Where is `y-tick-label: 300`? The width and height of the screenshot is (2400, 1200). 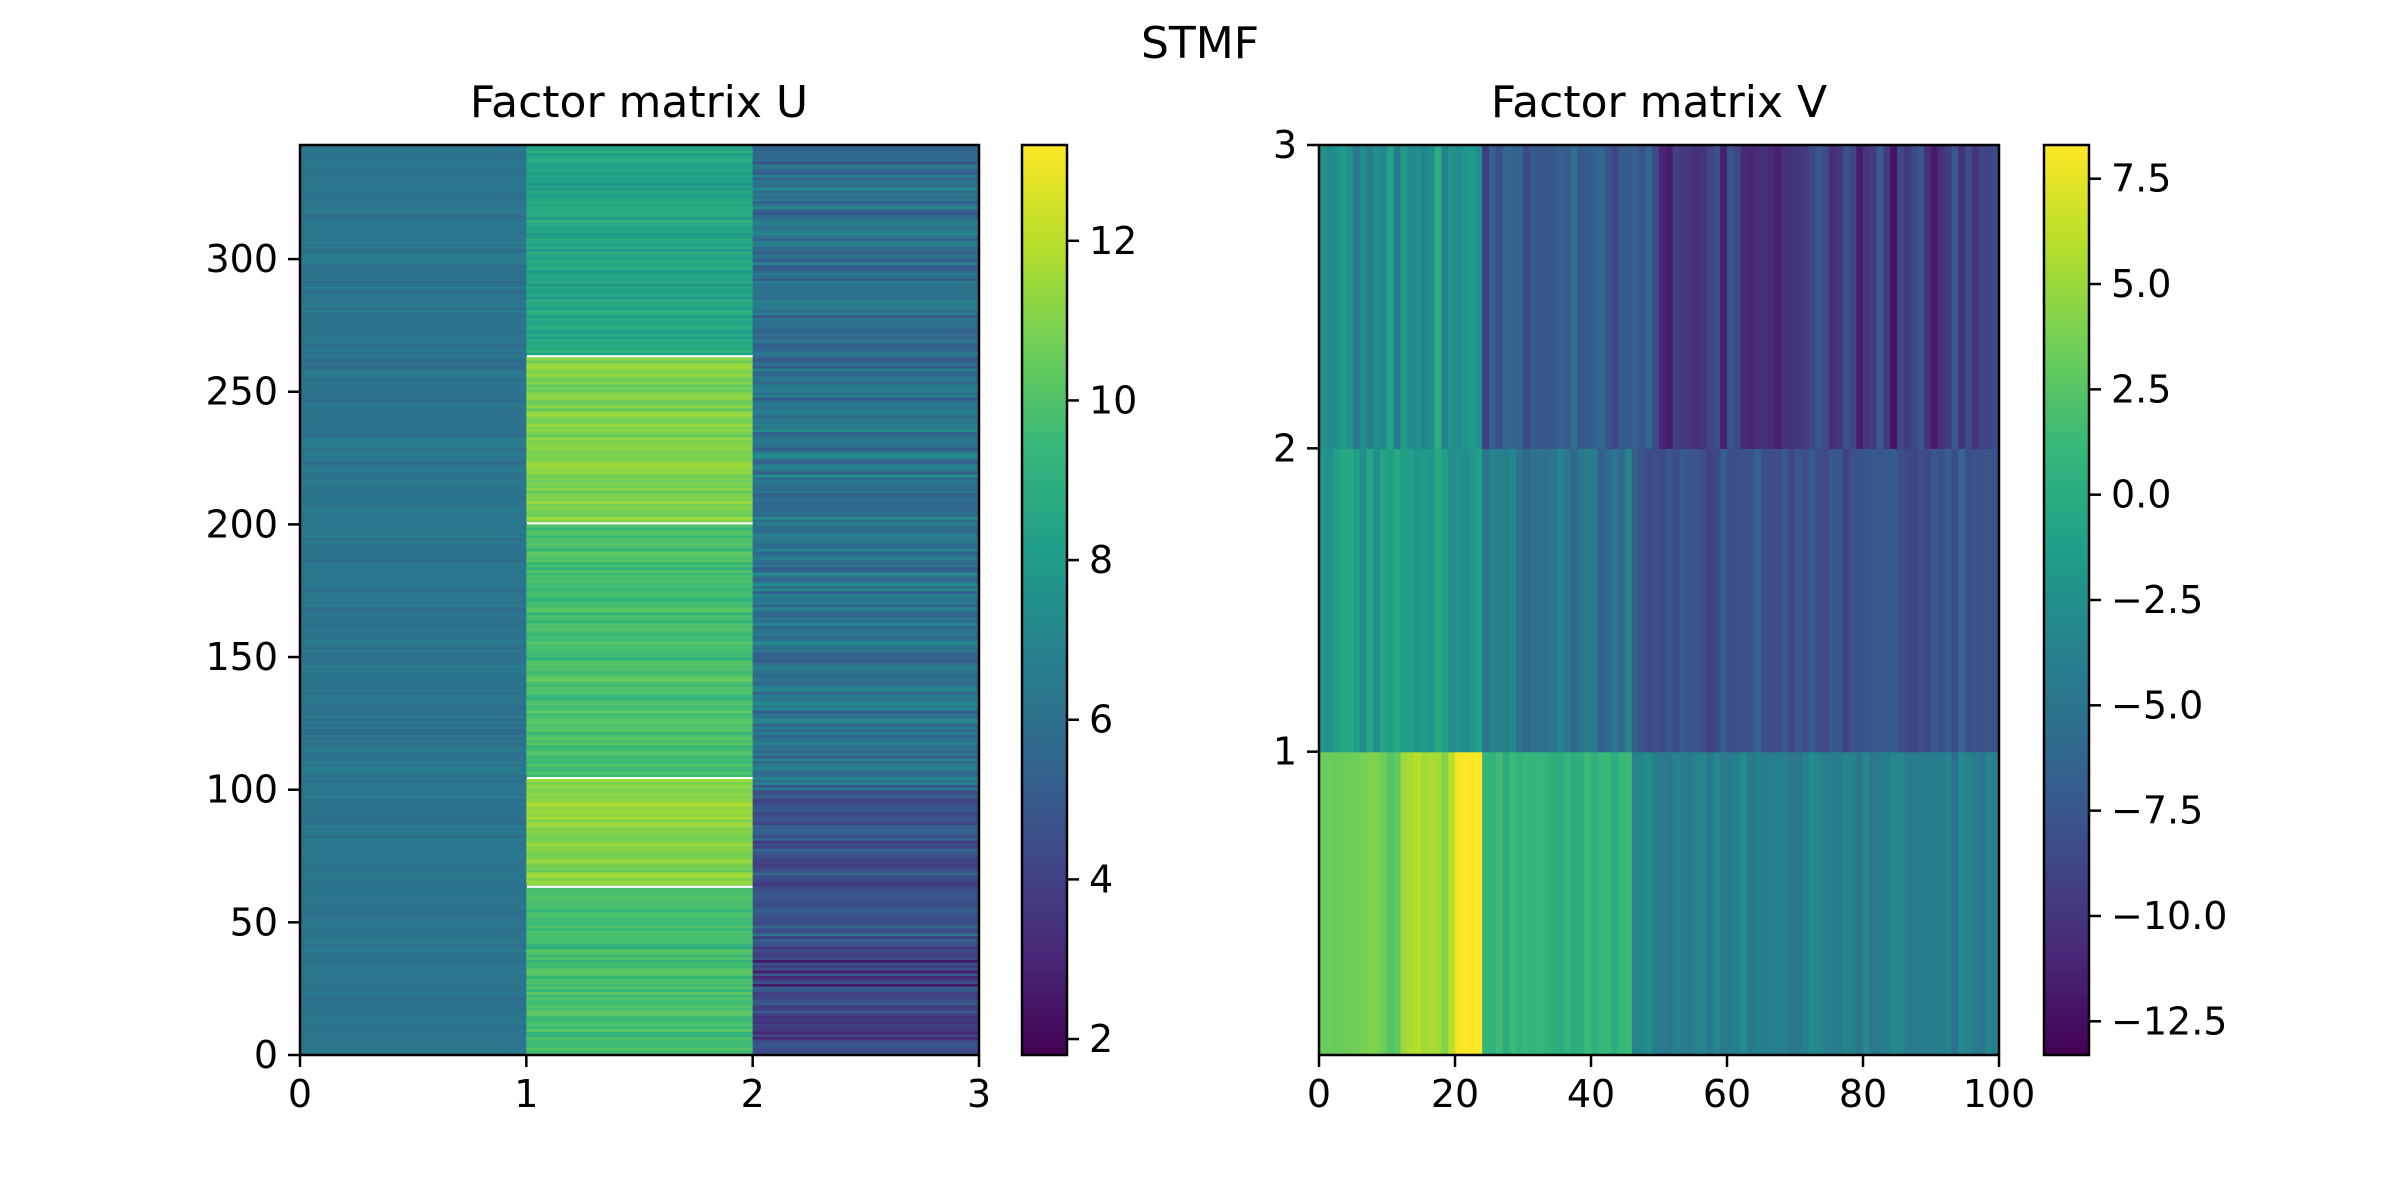
y-tick-label: 300 is located at coordinates (241, 259).